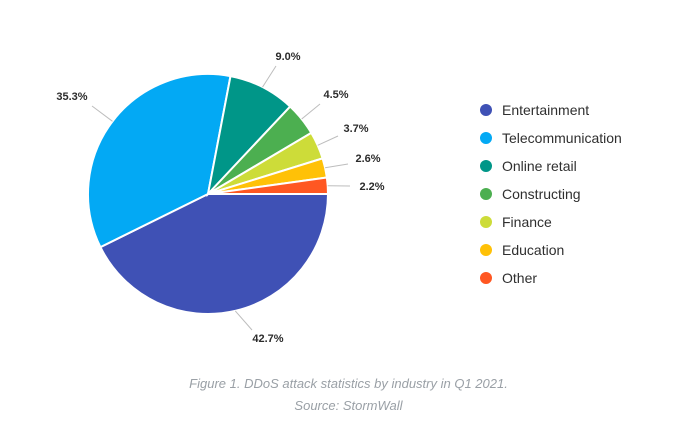 This screenshot has height=426, width=697. Describe the element at coordinates (533, 250) in the screenshot. I see `legend-label: Education` at that location.